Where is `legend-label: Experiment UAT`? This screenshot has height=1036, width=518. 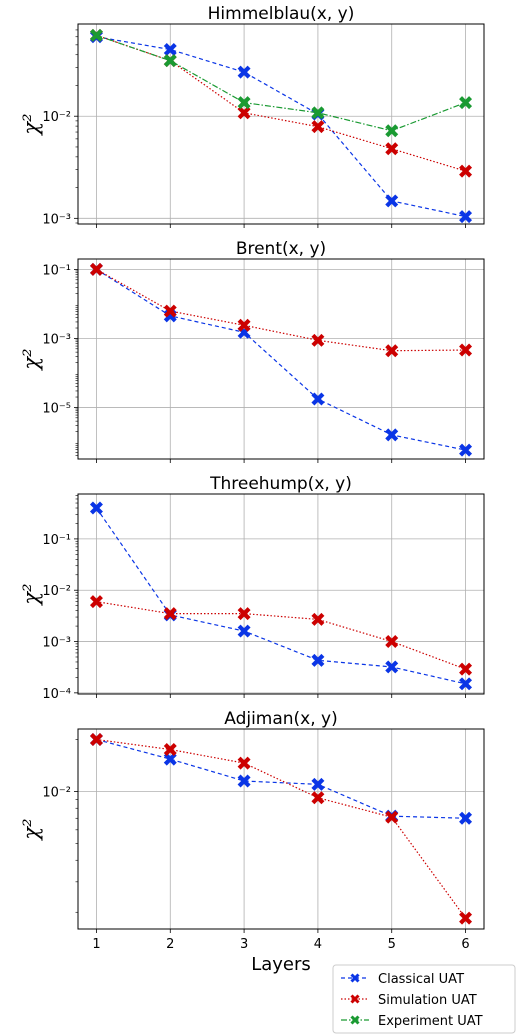 legend-label: Experiment UAT is located at coordinates (430, 1021).